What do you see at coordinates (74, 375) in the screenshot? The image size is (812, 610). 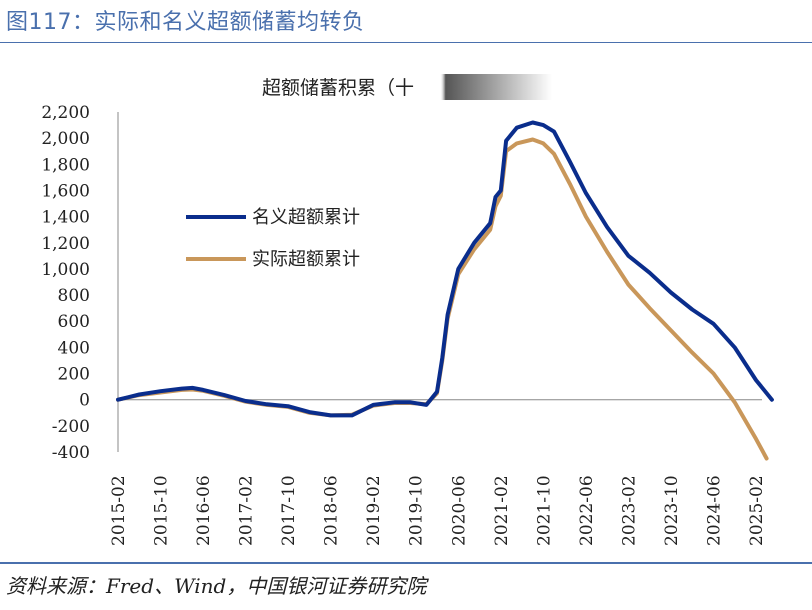 I see `y-tick-label: 200` at bounding box center [74, 375].